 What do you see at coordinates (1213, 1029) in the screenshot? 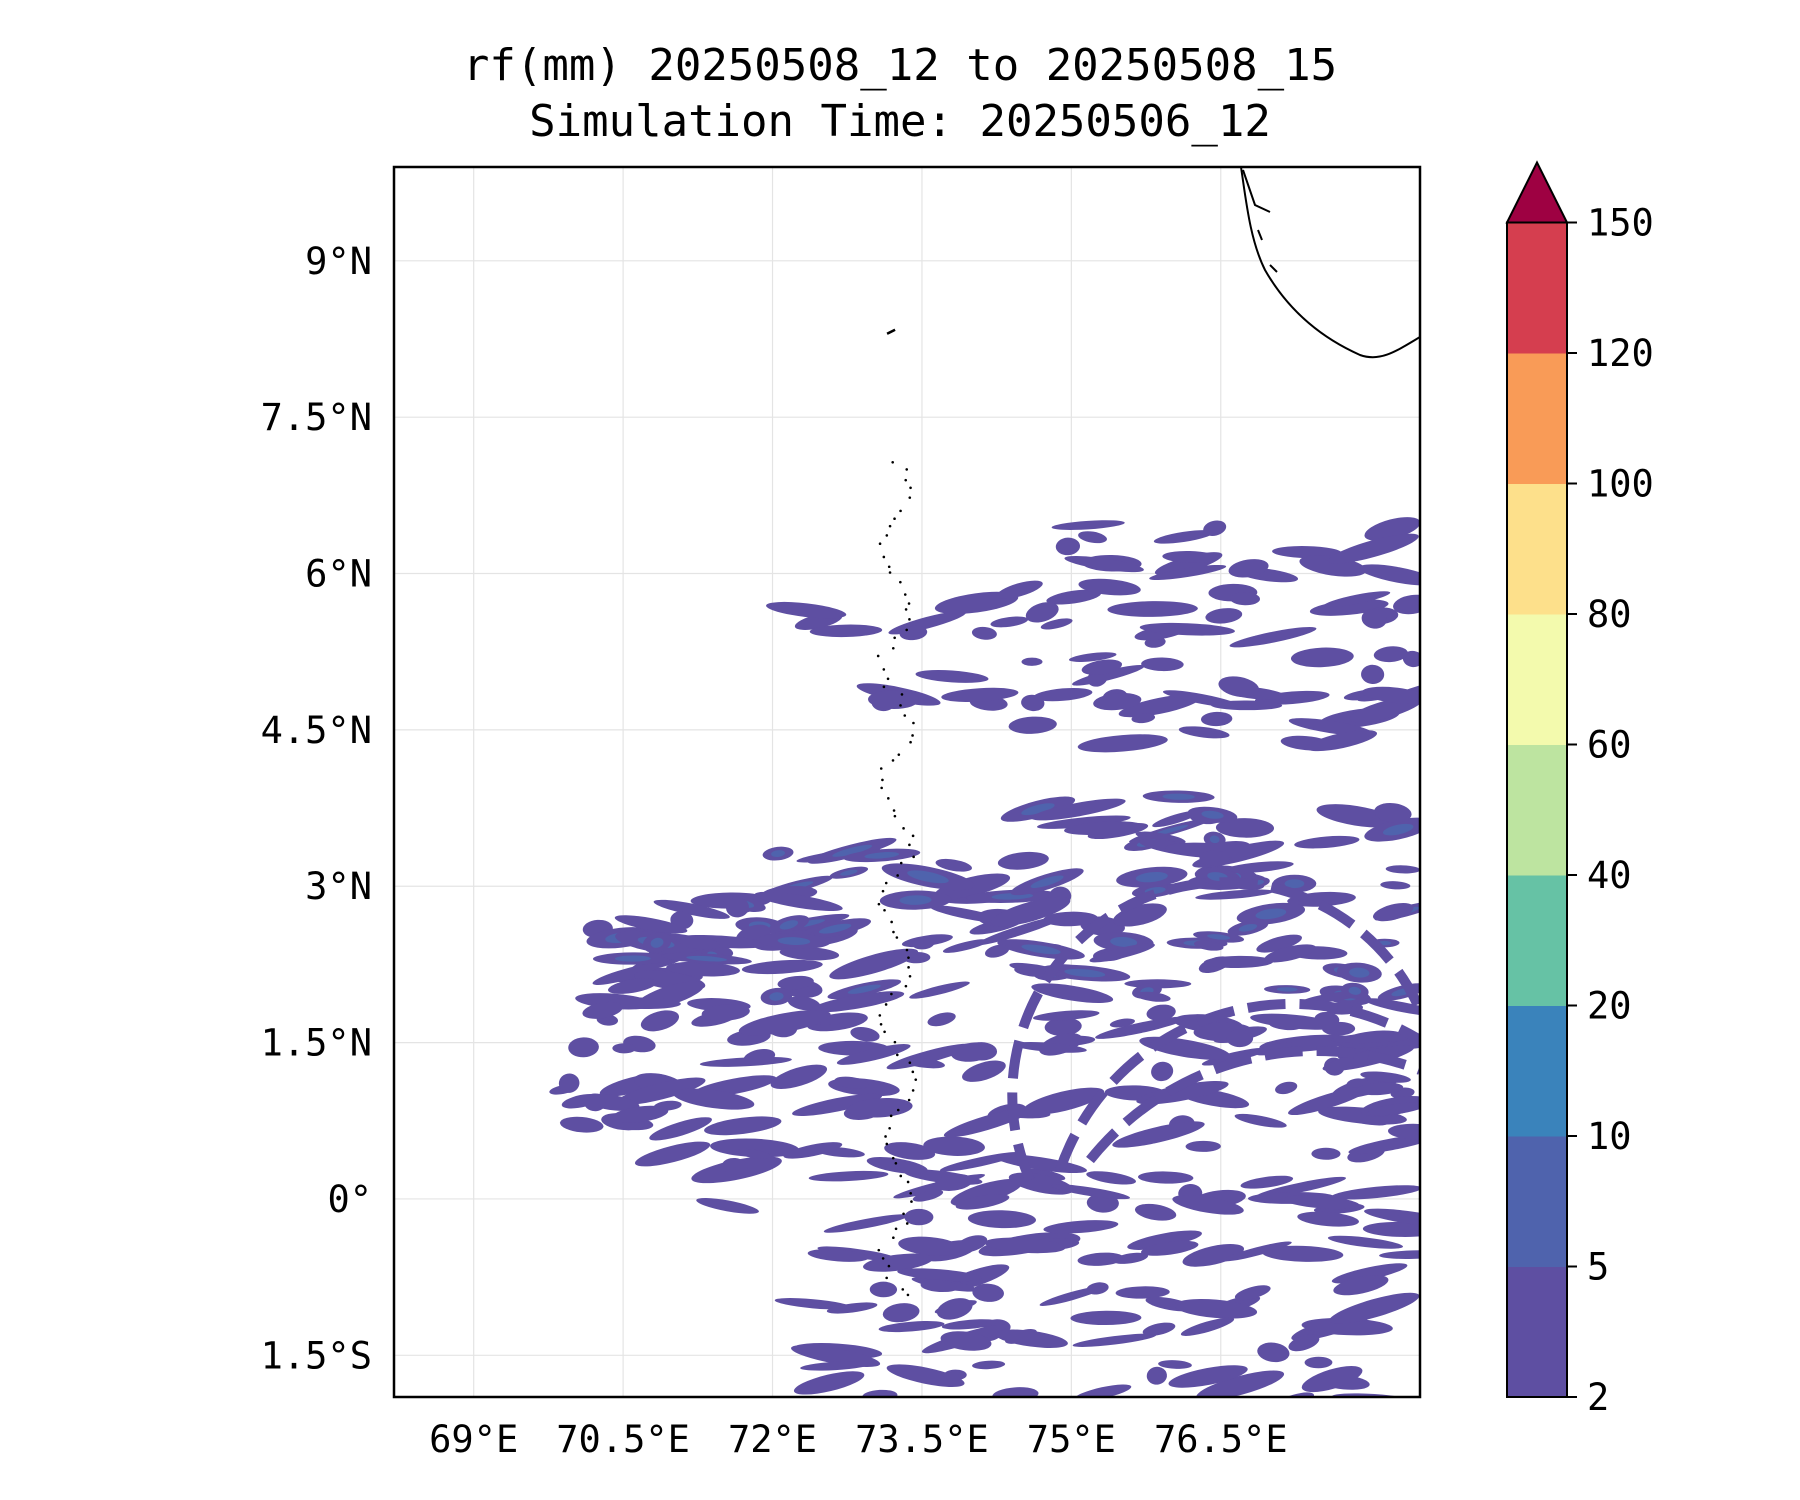
I see `curved-rainband` at bounding box center [1213, 1029].